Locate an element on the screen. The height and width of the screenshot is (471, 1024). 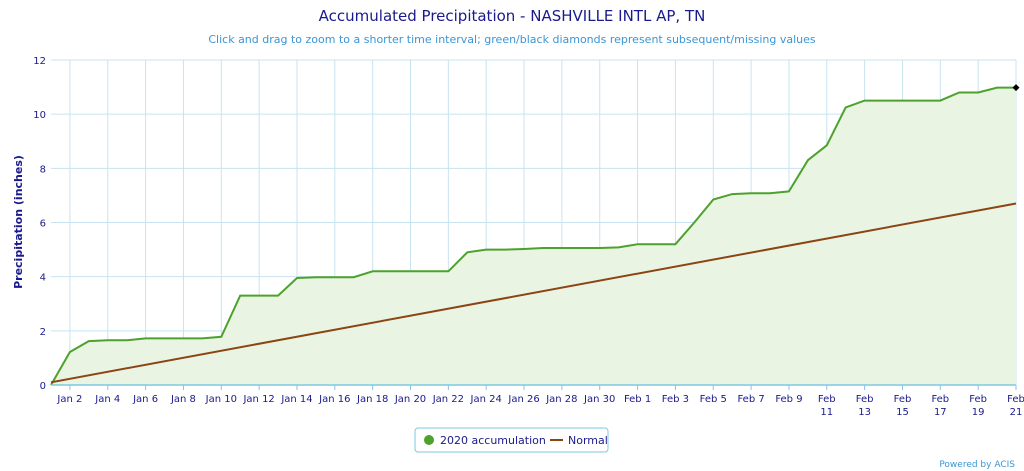
x-tick-label: Jan 10 is located at coordinates (221, 399).